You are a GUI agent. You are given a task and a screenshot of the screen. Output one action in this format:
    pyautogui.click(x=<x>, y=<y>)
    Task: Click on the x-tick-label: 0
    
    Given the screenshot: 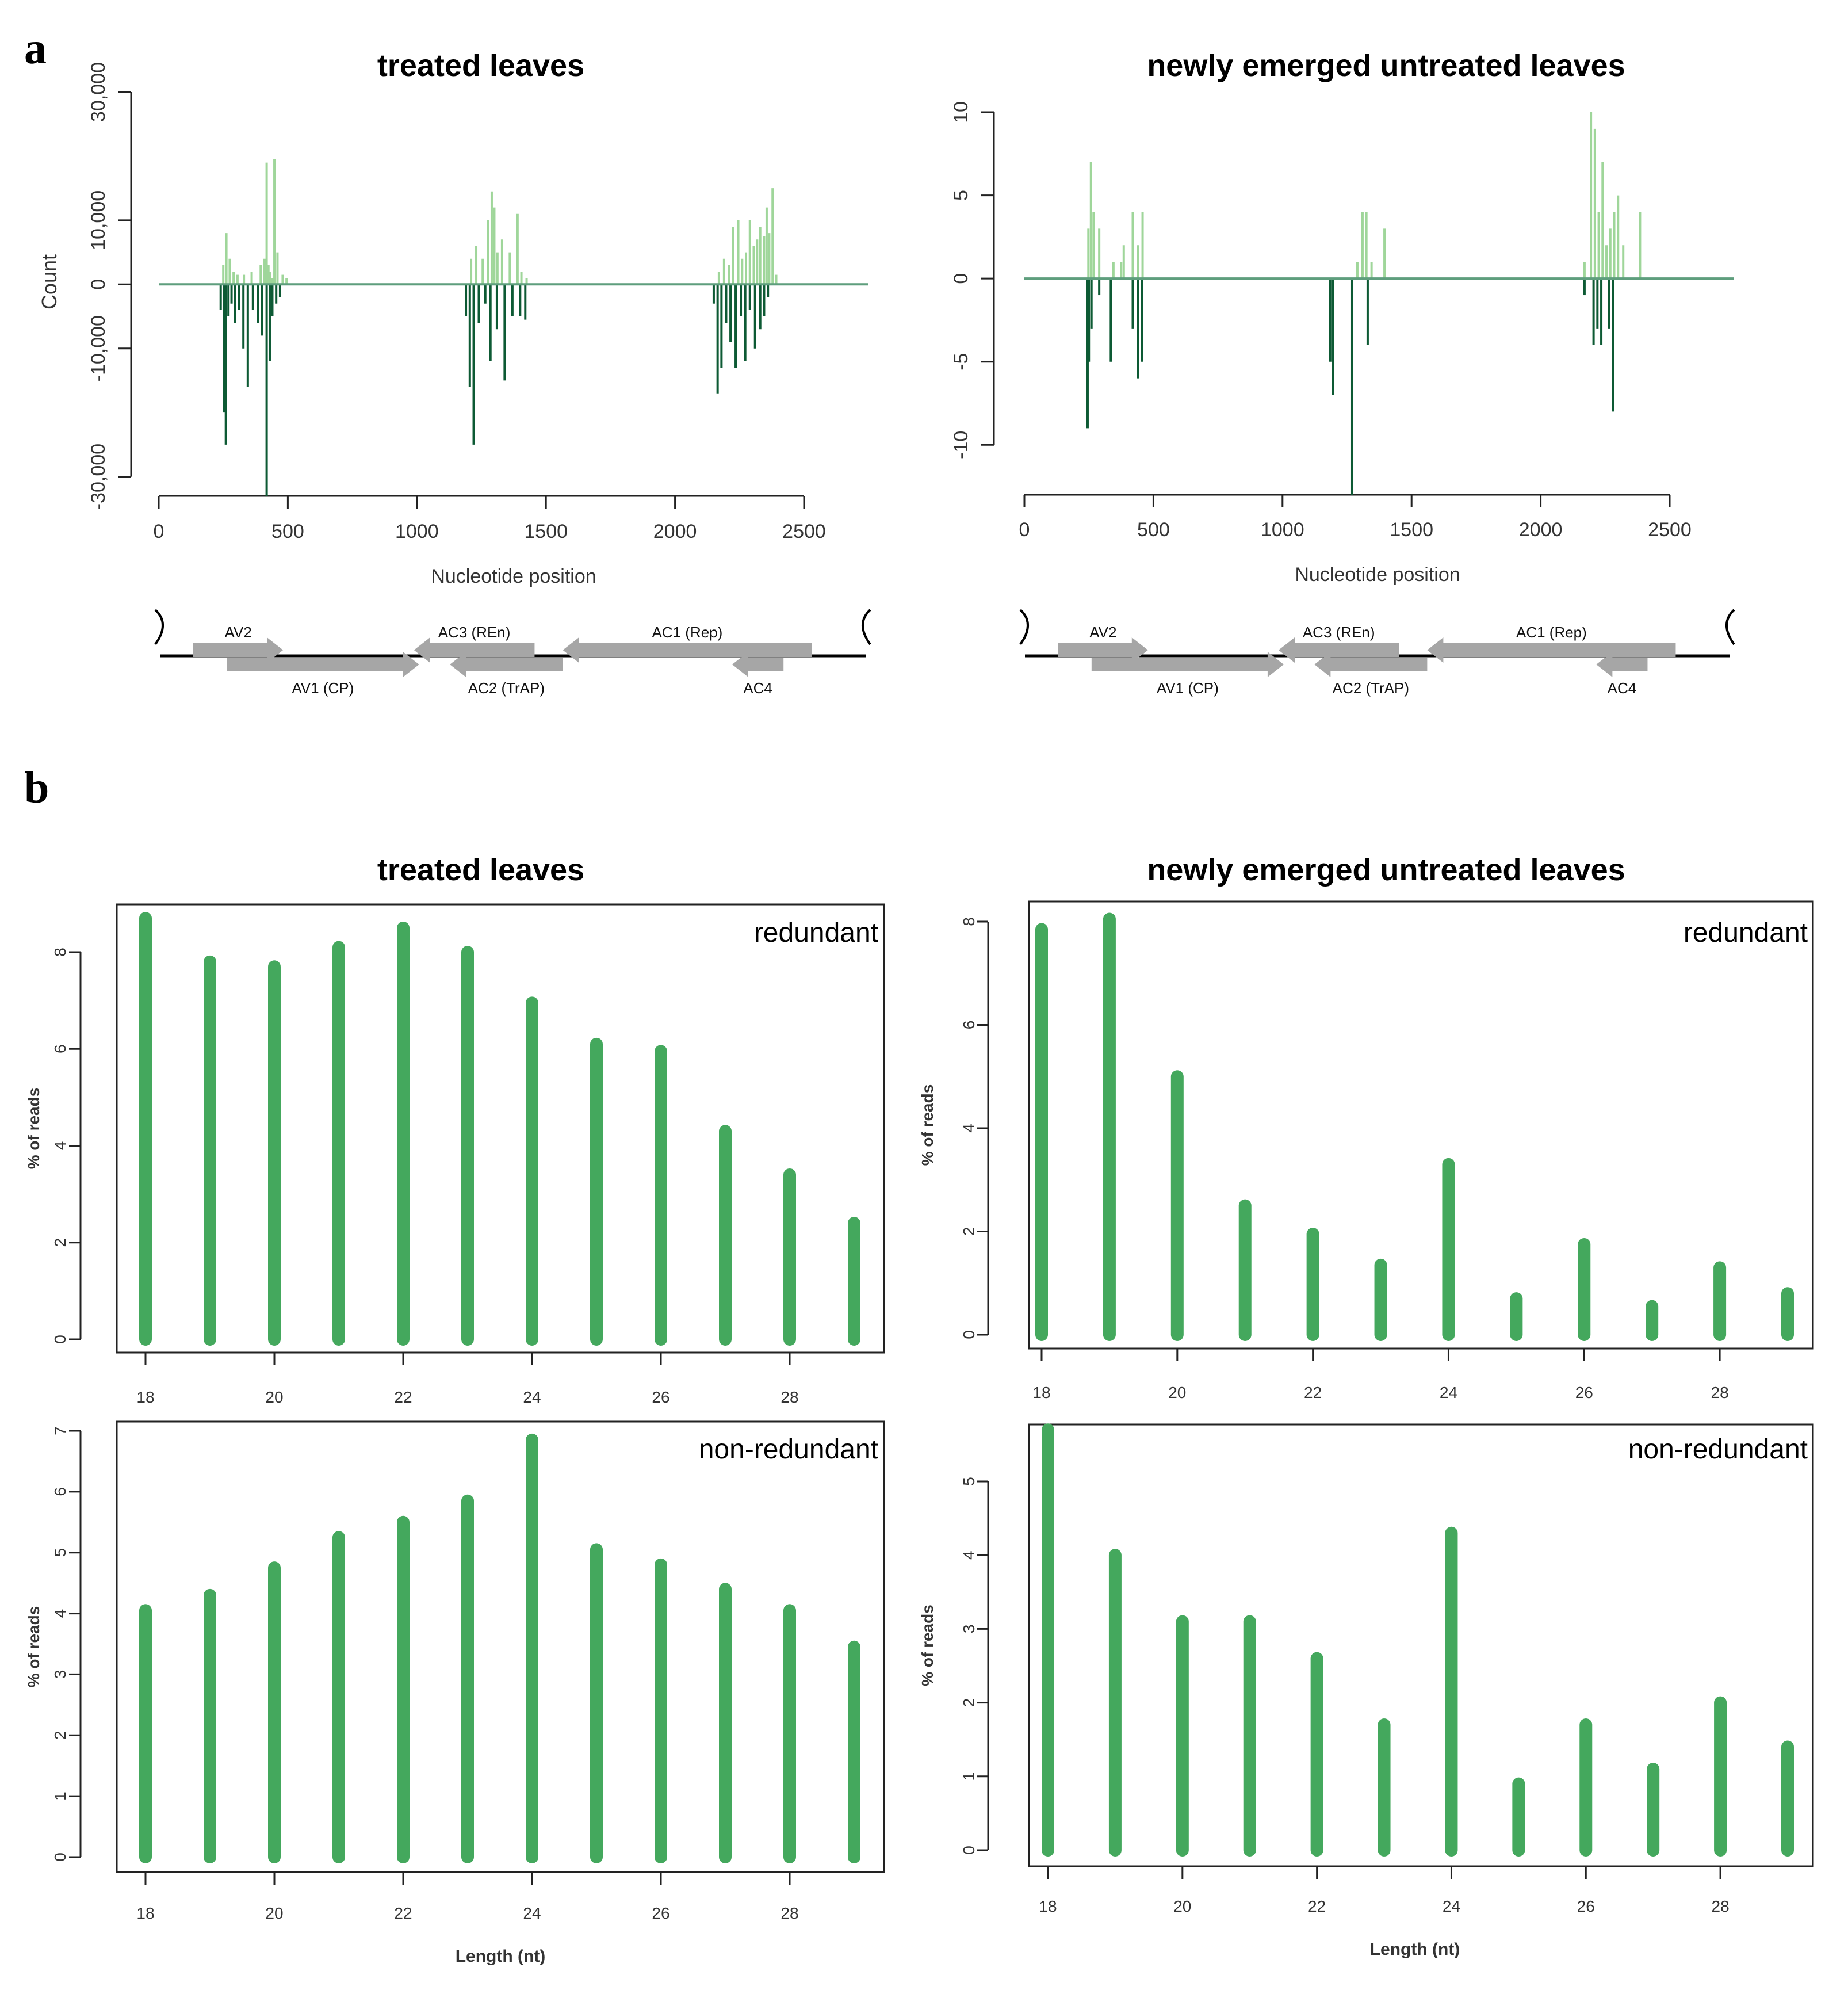 What is the action you would take?
    pyautogui.click(x=1024, y=530)
    